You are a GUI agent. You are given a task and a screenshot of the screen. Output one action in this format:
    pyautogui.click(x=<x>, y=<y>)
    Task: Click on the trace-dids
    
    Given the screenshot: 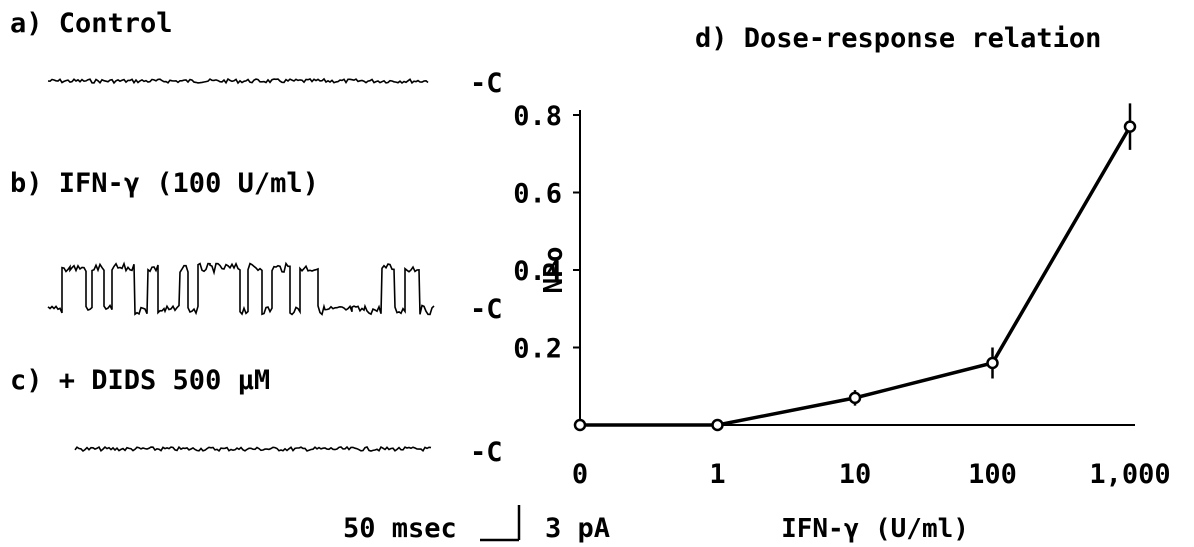 What is the action you would take?
    pyautogui.click(x=253, y=449)
    